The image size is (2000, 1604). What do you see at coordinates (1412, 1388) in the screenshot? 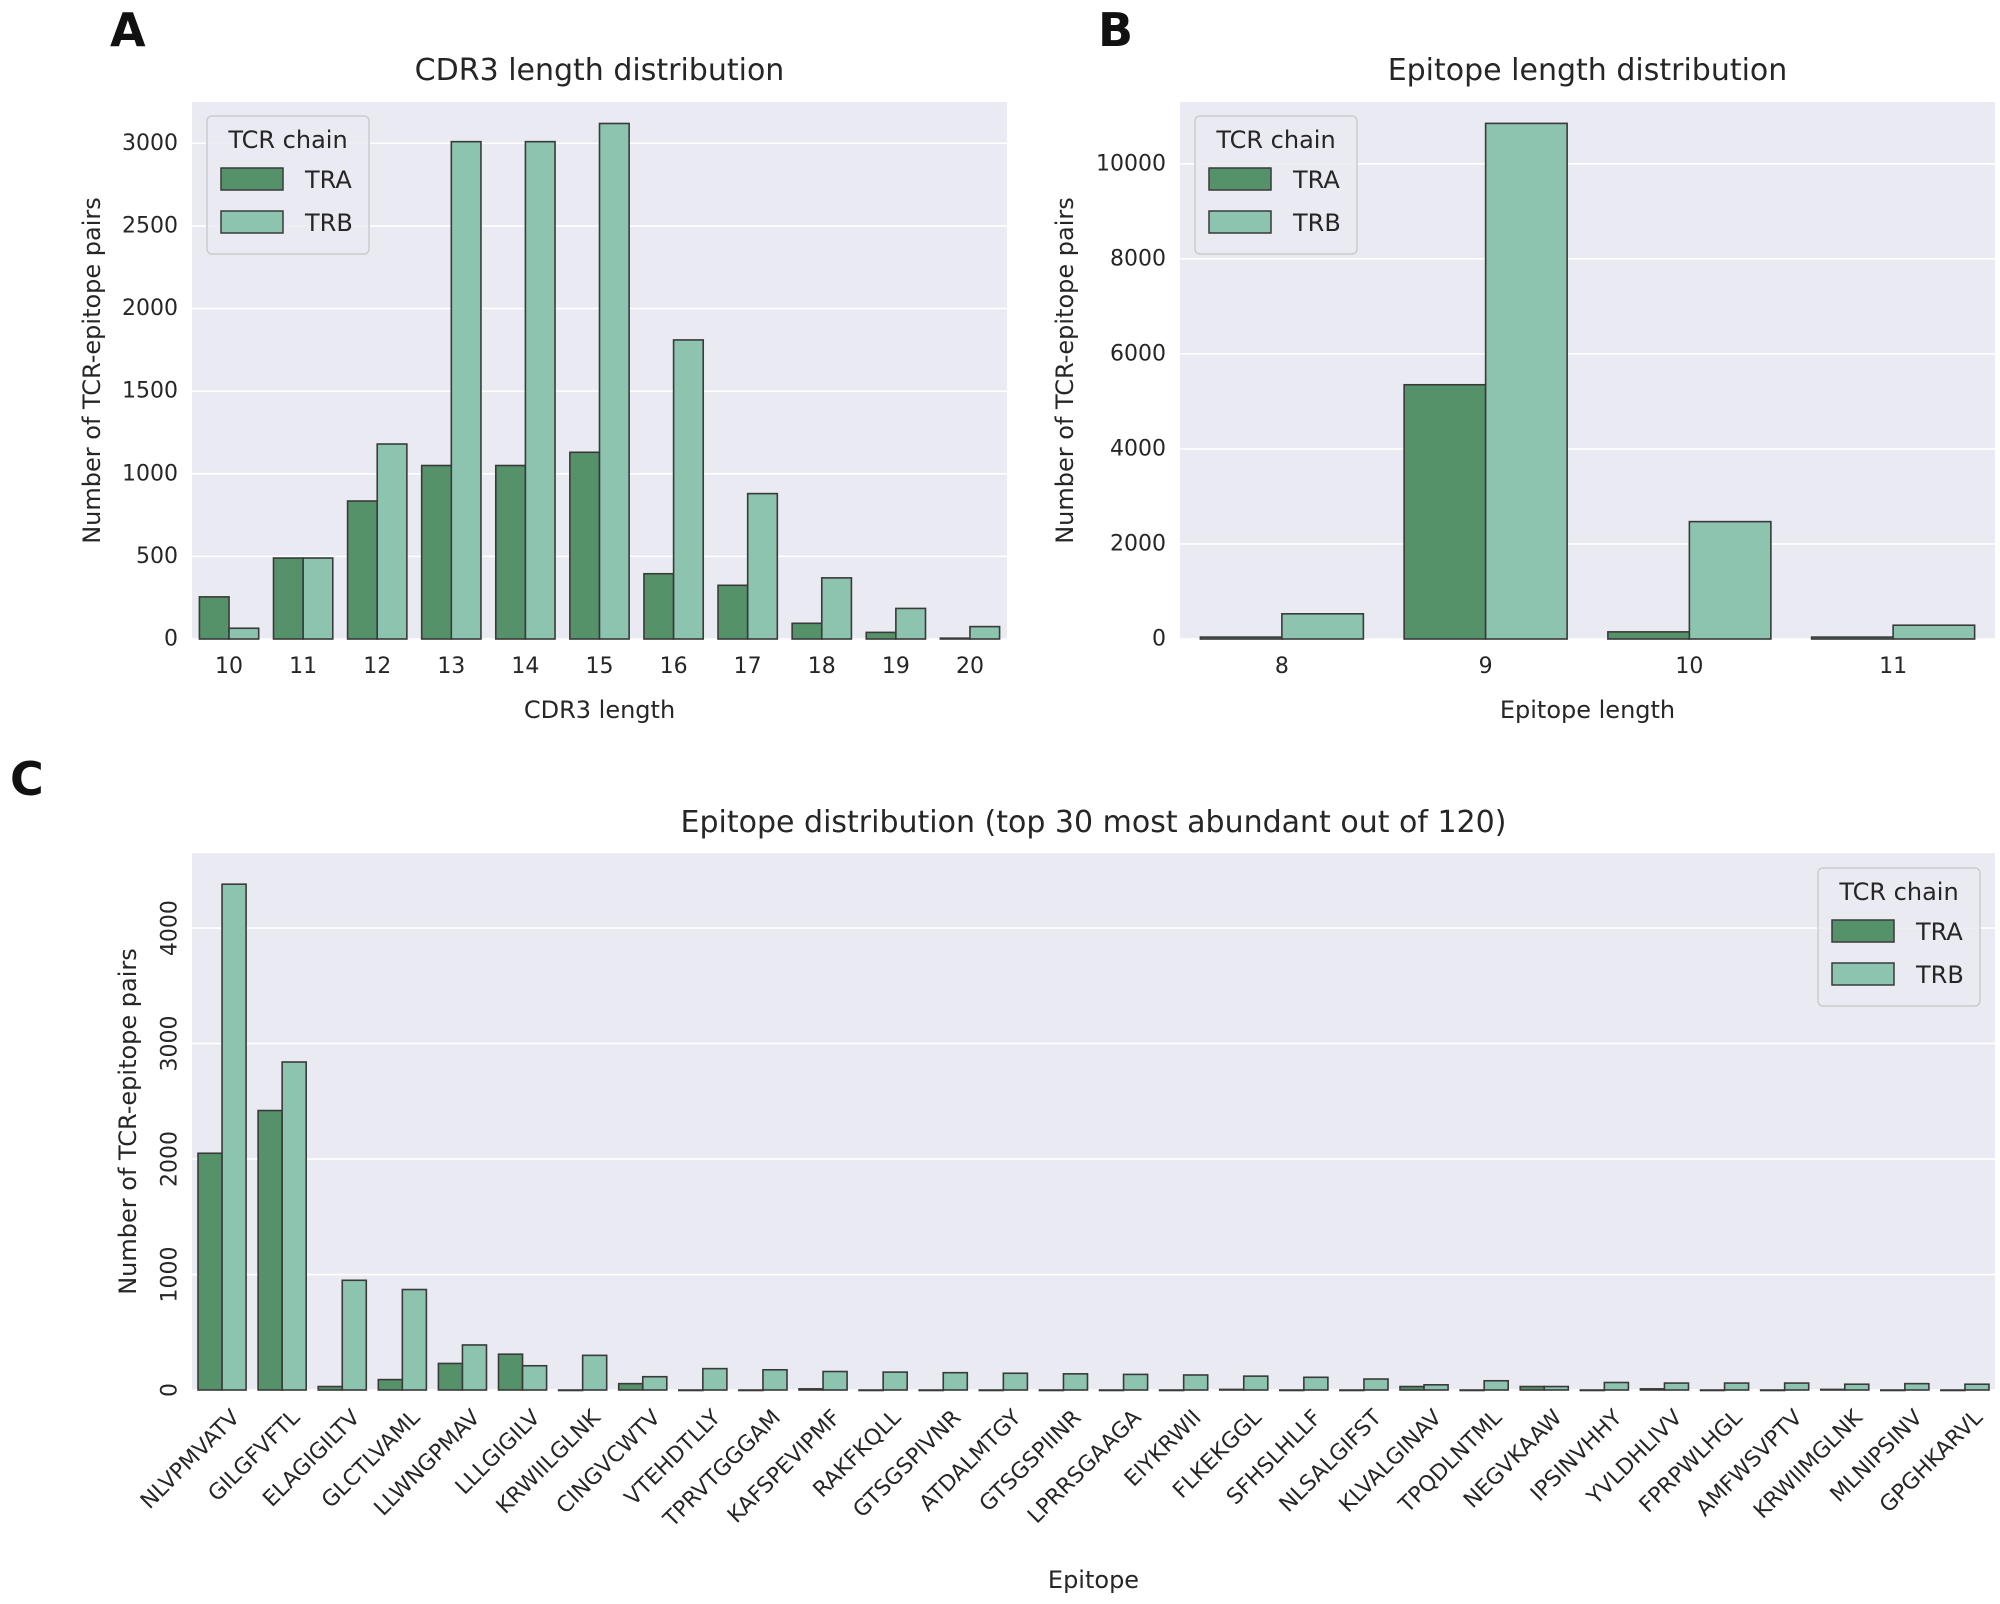
I see `bar-tra-klvalginav` at bounding box center [1412, 1388].